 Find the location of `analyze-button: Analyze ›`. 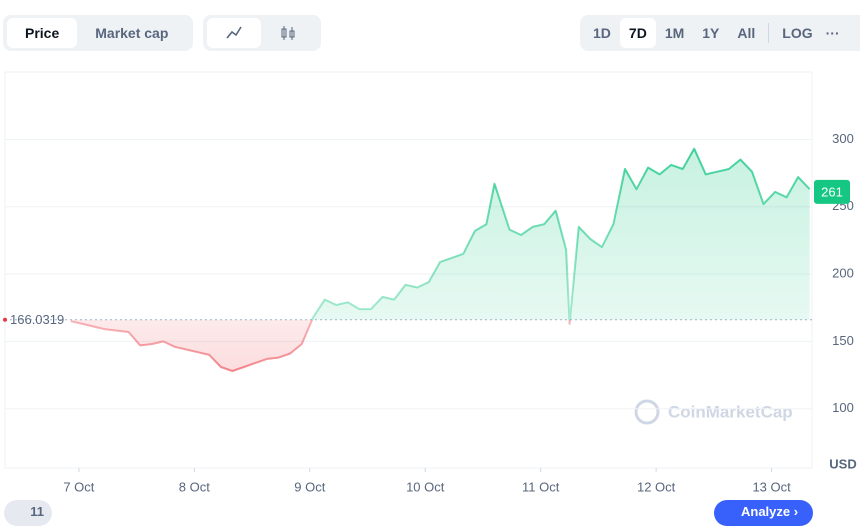

analyze-button: Analyze › is located at coordinates (763, 513).